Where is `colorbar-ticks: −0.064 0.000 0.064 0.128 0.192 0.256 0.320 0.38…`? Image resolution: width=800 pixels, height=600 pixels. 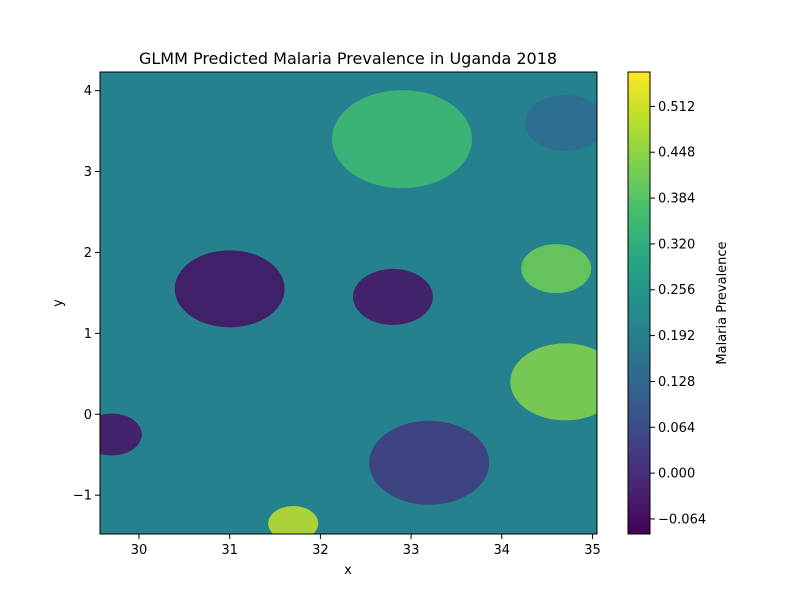 colorbar-ticks: −0.064 0.000 0.064 0.128 0.192 0.256 0.320 0.38… is located at coordinates (678, 313).